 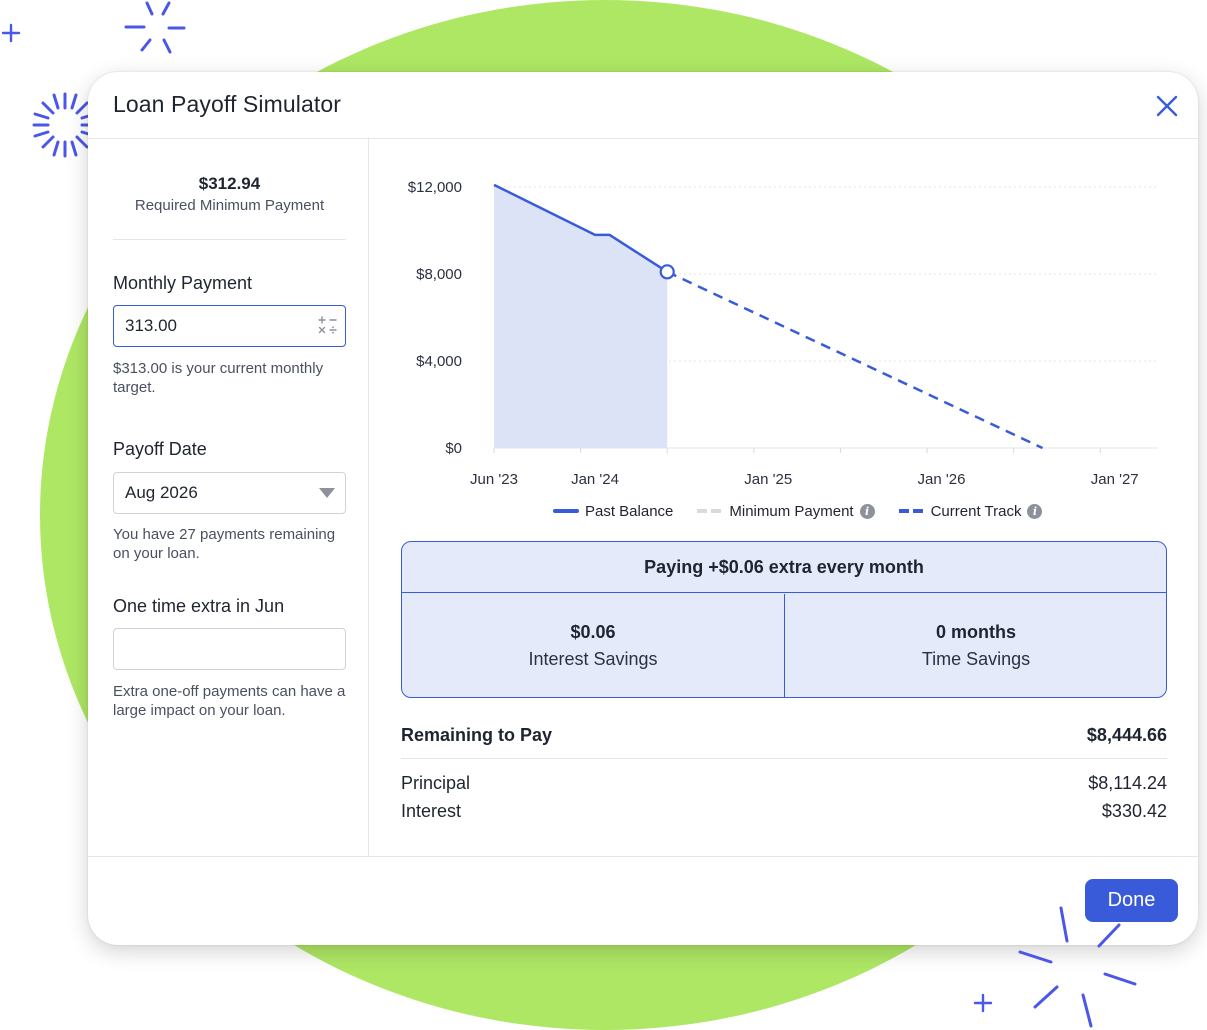 What do you see at coordinates (593, 632) in the screenshot?
I see `interest-savings-value: $0.06` at bounding box center [593, 632].